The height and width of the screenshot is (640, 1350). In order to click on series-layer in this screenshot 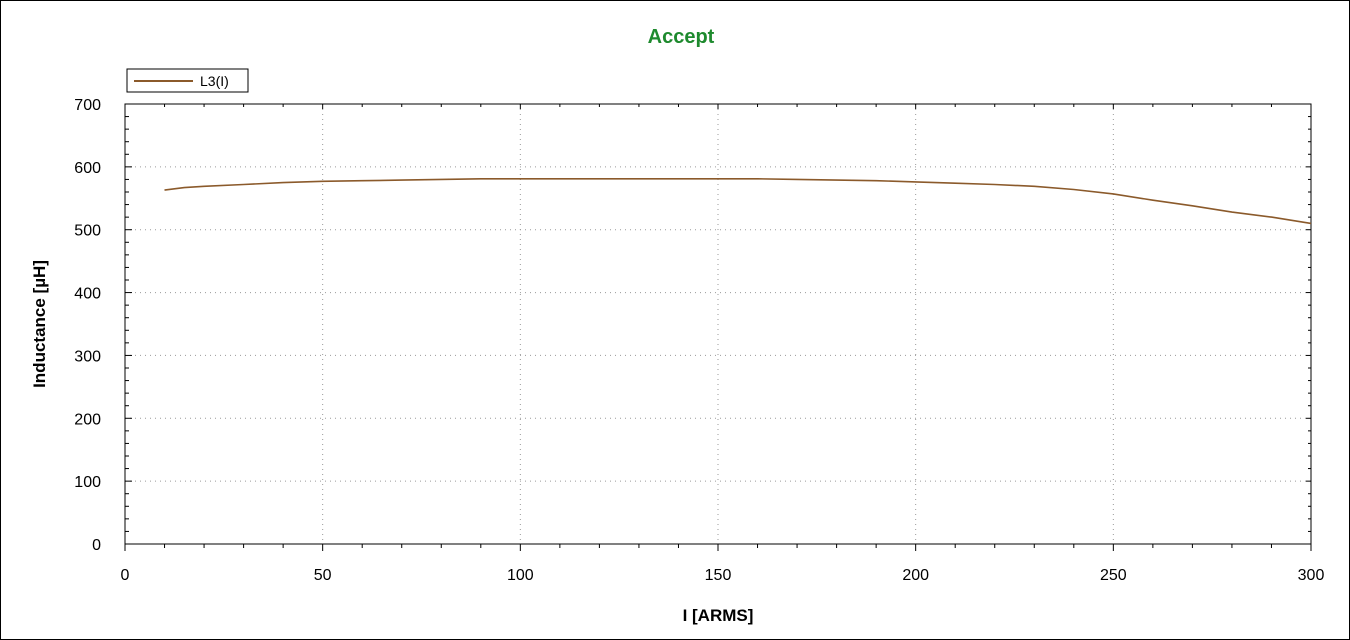, I will do `click(738, 201)`.